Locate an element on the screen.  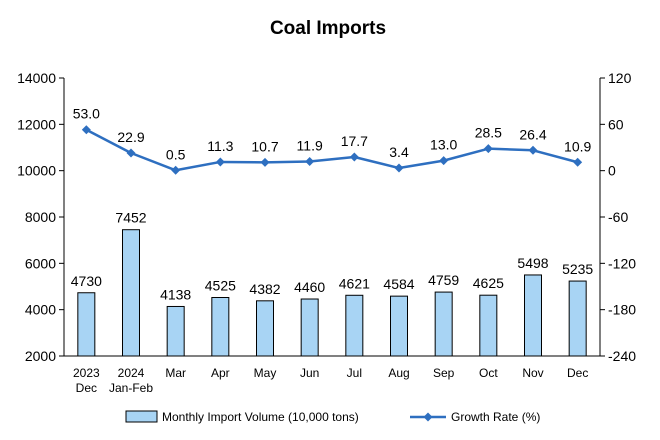
growth-rate-label: 22.9 is located at coordinates (130, 137).